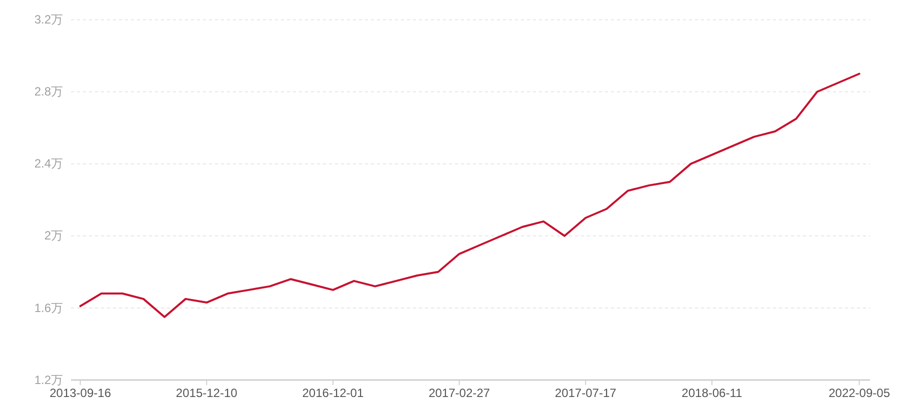 This screenshot has width=900, height=400. I want to click on x-tick-label: 2013-09-16, so click(81, 393).